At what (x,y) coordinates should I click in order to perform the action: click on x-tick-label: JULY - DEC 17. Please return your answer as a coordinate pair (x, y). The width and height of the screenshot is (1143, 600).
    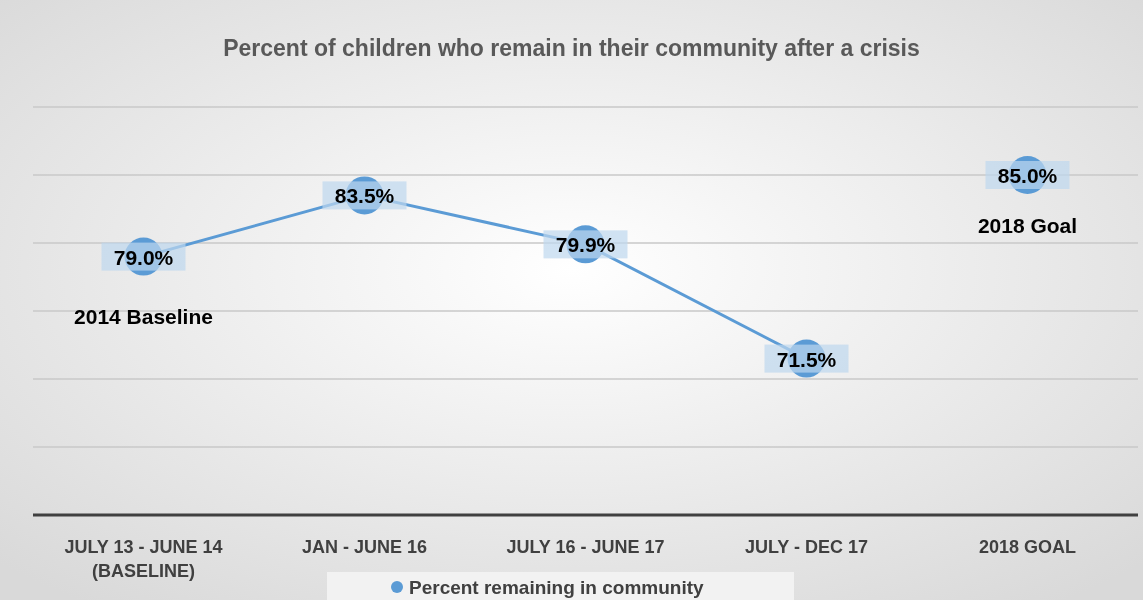
    Looking at the image, I should click on (806, 547).